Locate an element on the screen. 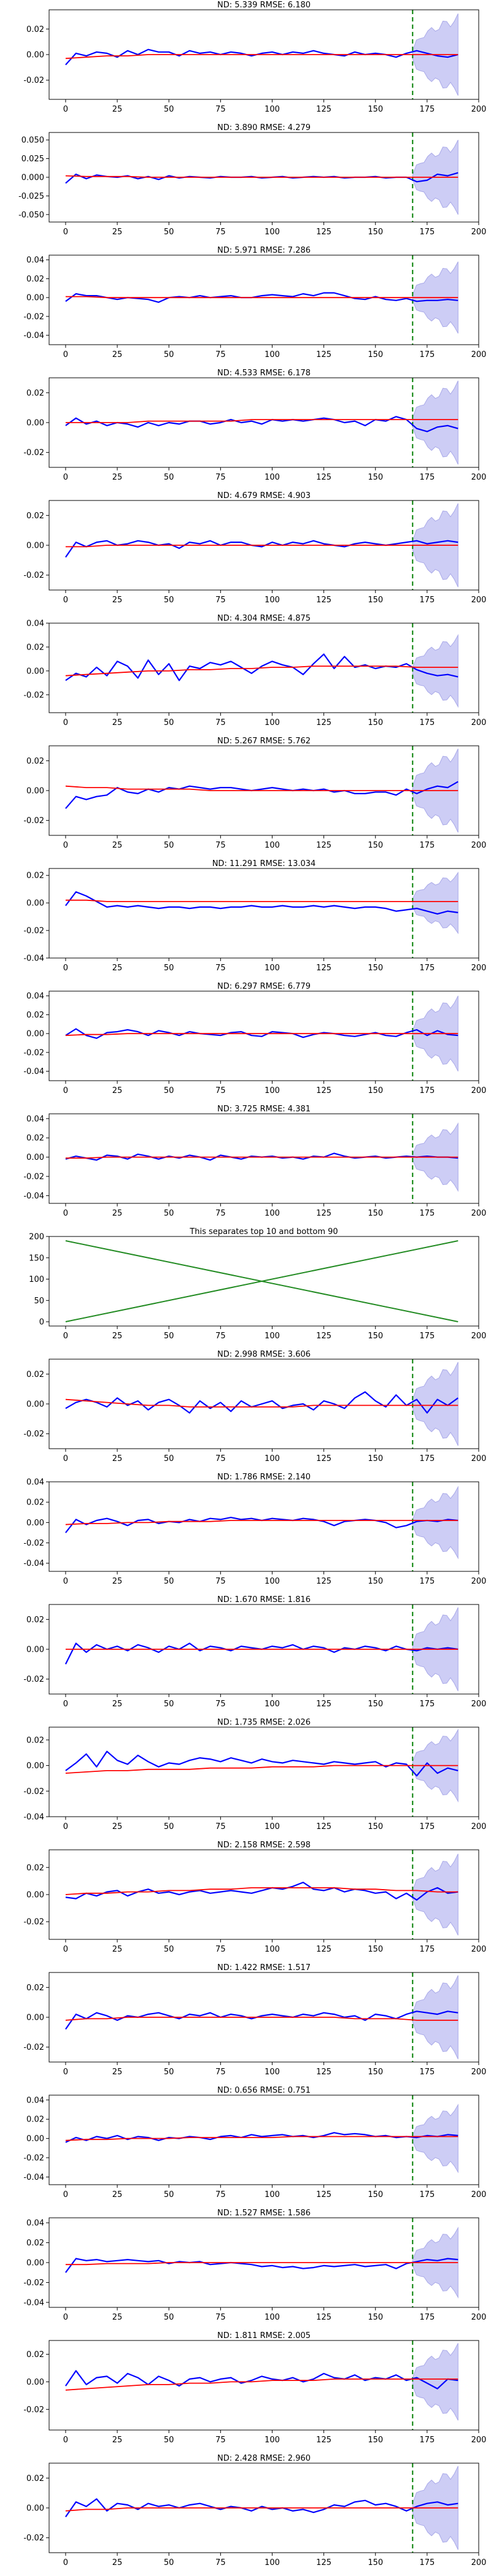  y-tick-label: -0.025 is located at coordinates (31, 196).